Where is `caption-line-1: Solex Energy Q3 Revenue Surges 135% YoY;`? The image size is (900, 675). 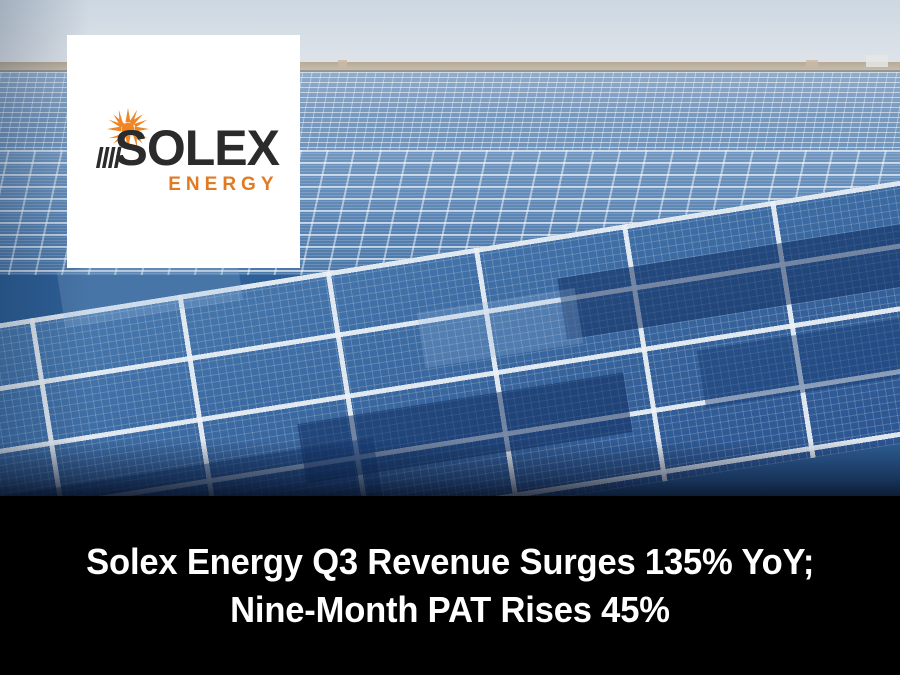 caption-line-1: Solex Energy Q3 Revenue Surges 135% YoY; is located at coordinates (449, 561).